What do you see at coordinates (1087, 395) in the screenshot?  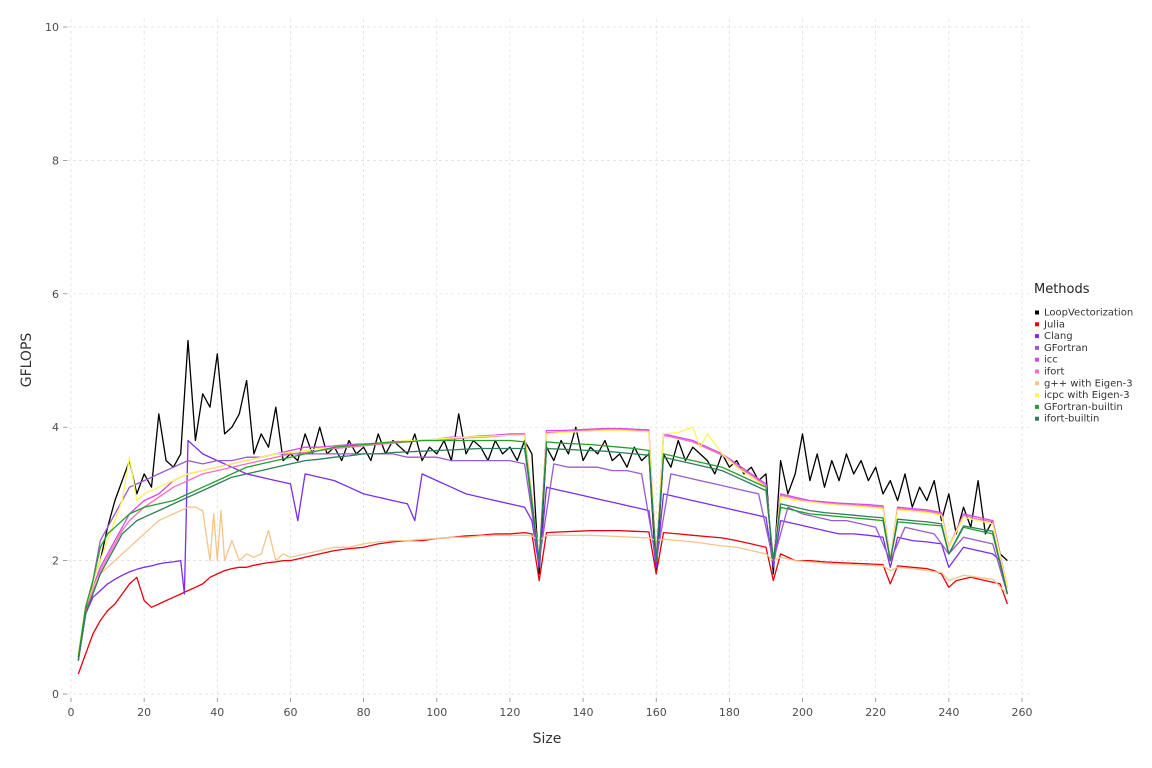 I see `legend-label: icpc with Eigen-3` at bounding box center [1087, 395].